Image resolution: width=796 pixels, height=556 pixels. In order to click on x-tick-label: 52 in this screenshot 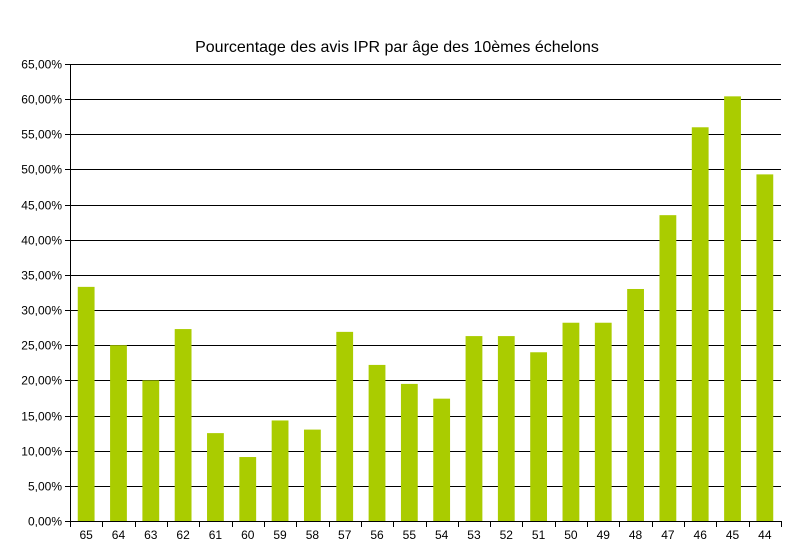, I will do `click(507, 535)`.